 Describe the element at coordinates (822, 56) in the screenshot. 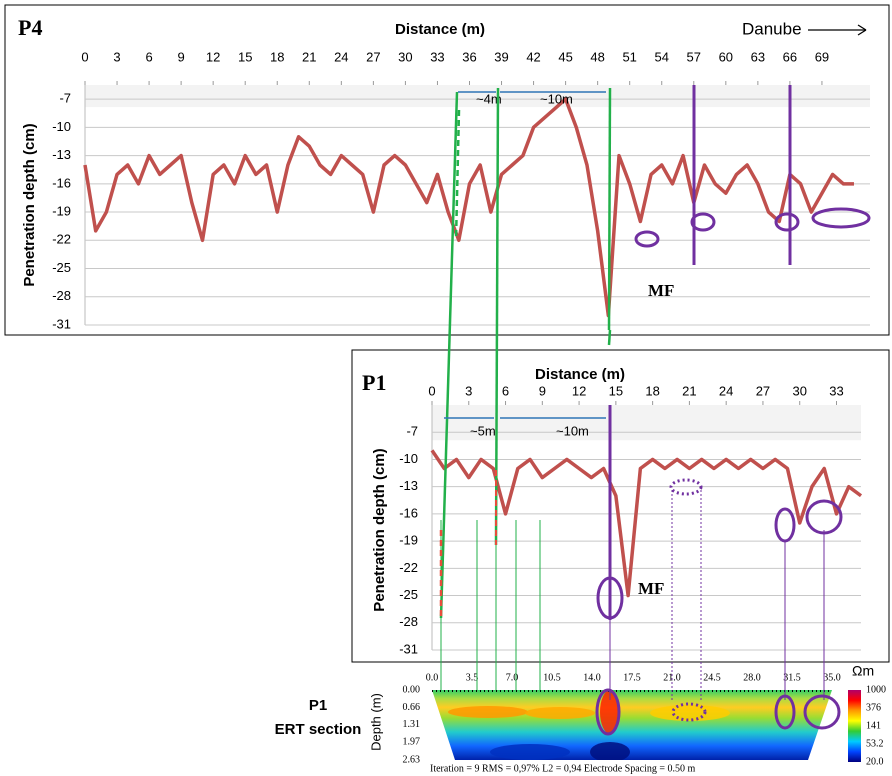

I see `x-tick-label: 69` at that location.